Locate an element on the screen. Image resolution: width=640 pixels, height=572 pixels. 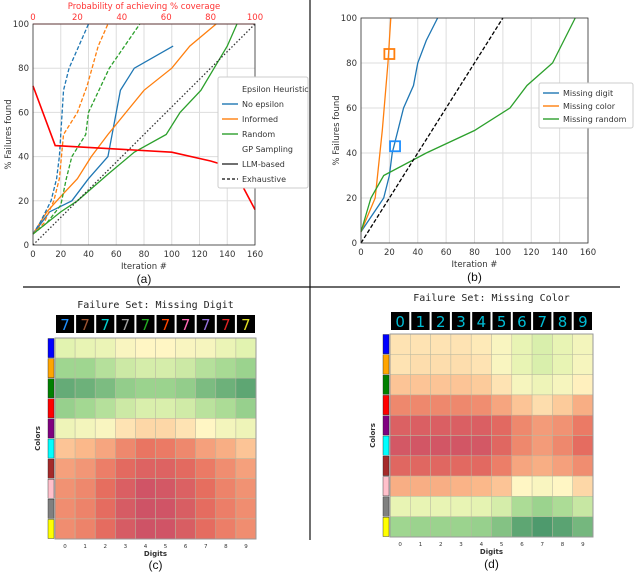
x-tick-label: 40 is located at coordinates (417, 253).